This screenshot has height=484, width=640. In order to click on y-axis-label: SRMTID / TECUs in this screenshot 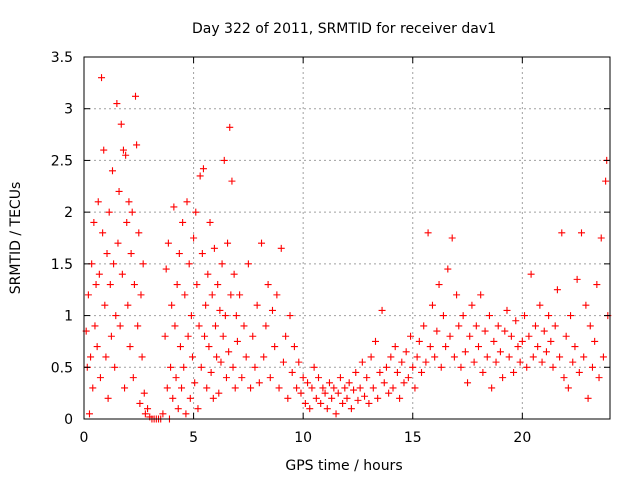, I will do `click(16, 238)`.